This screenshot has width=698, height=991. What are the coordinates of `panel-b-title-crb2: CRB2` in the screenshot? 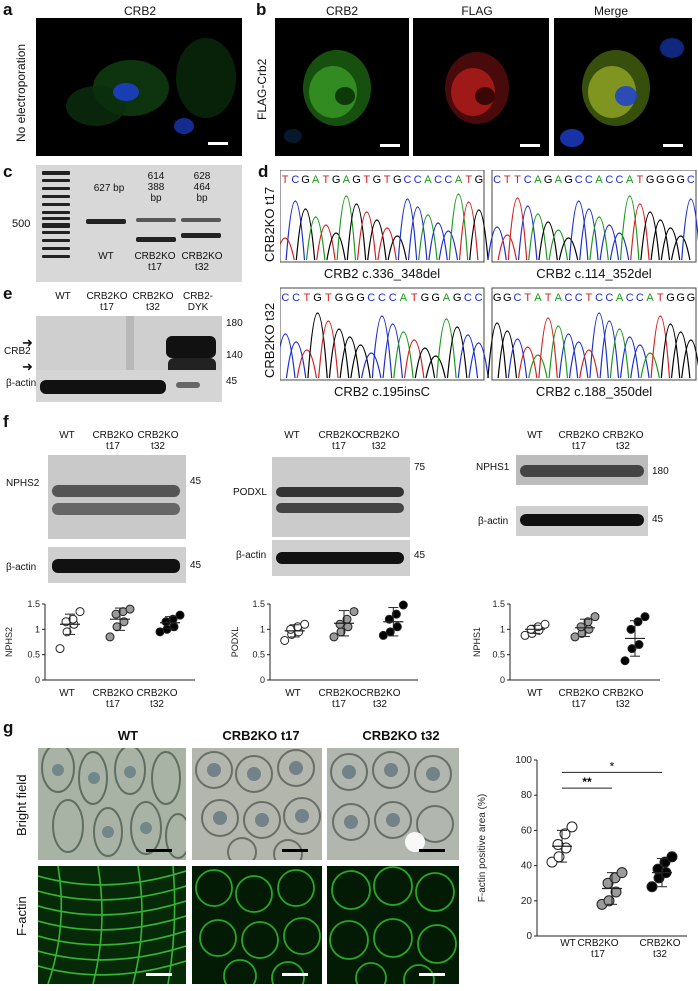 It's located at (341, 11).